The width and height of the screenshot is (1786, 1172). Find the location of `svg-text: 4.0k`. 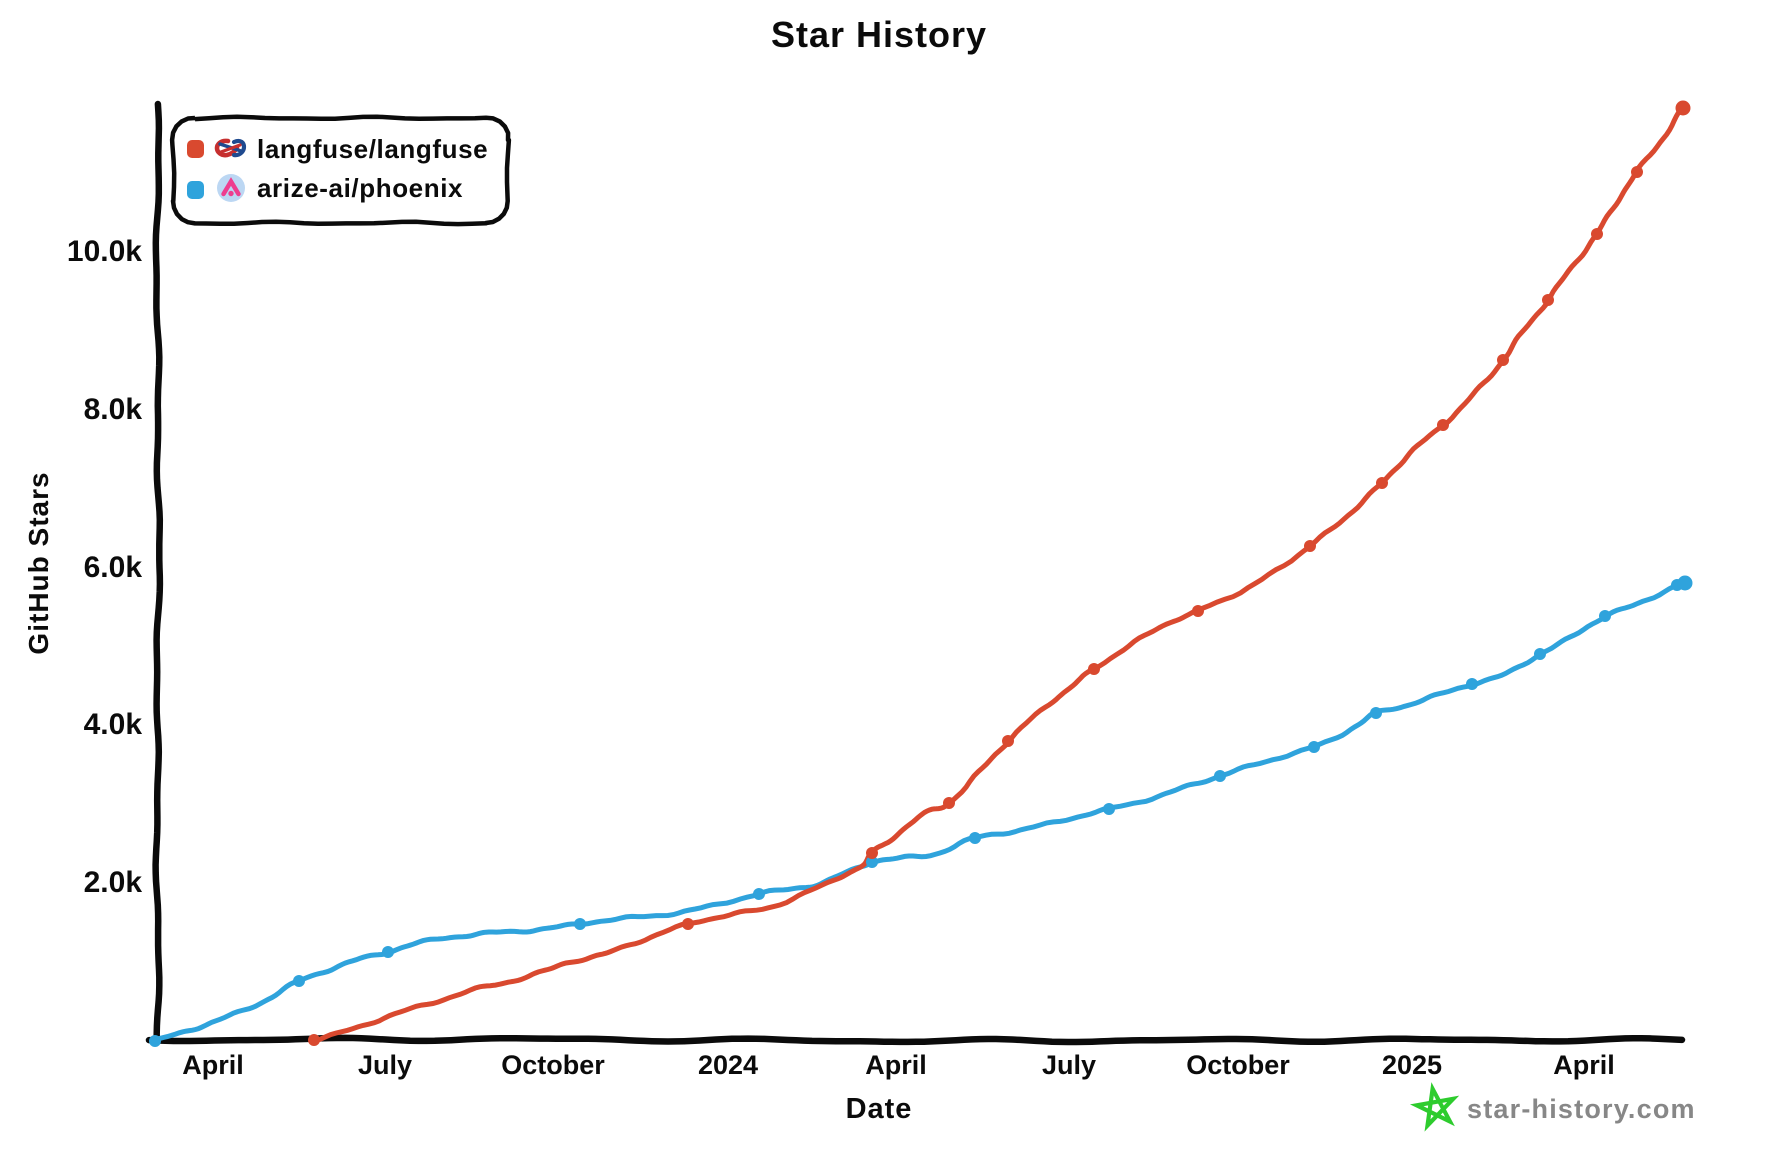

svg-text: 4.0k is located at coordinates (113, 724).